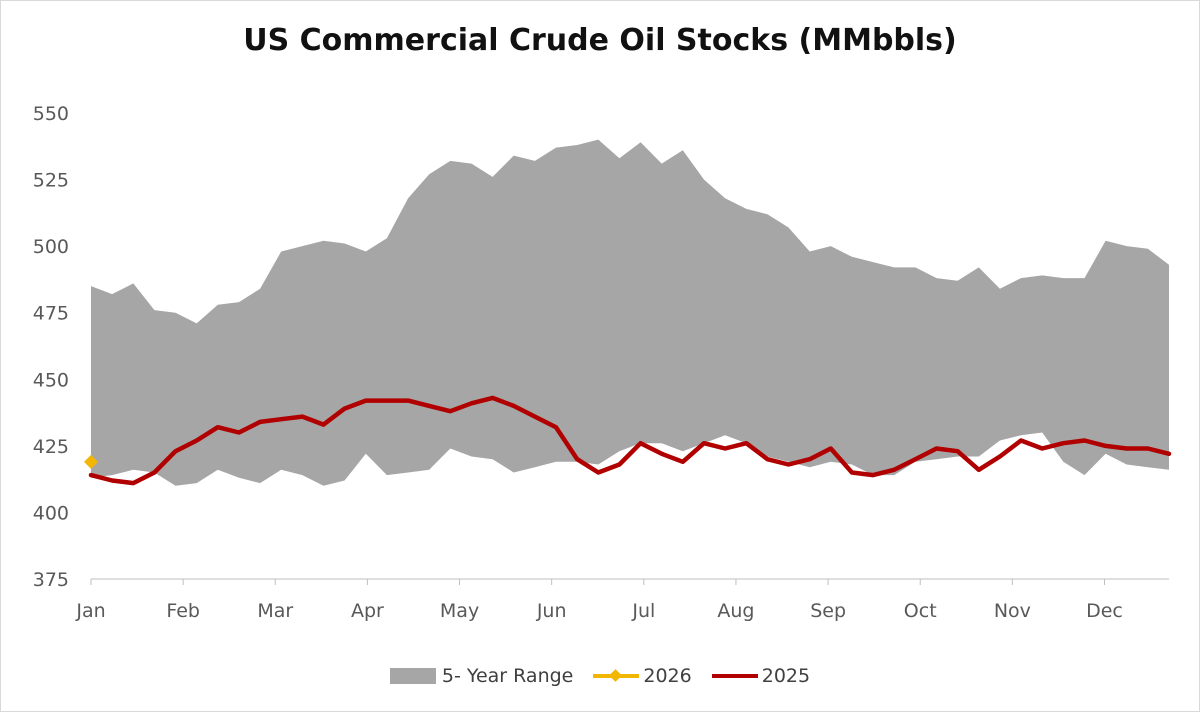  Describe the element at coordinates (735, 611) in the screenshot. I see `x-tick-label: Aug` at that location.